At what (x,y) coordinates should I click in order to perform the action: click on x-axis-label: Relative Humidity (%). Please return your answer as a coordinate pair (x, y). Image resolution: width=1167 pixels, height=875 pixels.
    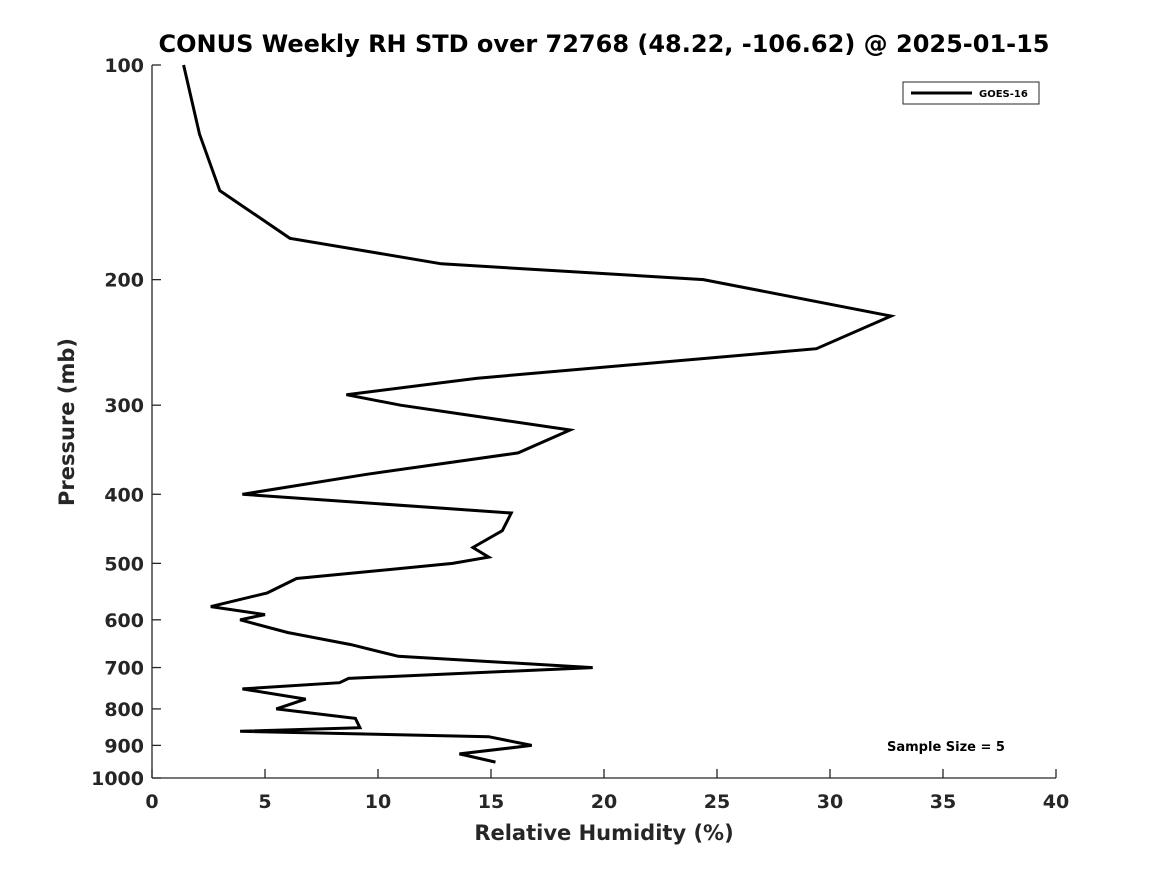
    Looking at the image, I should click on (603, 833).